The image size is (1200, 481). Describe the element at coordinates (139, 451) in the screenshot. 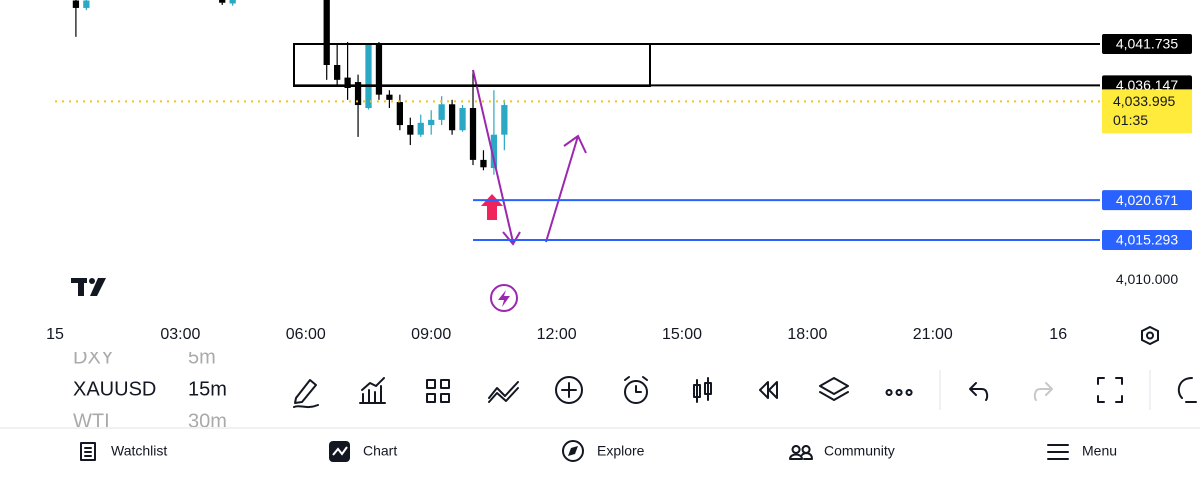

I see `nav-item: Watchlist` at that location.